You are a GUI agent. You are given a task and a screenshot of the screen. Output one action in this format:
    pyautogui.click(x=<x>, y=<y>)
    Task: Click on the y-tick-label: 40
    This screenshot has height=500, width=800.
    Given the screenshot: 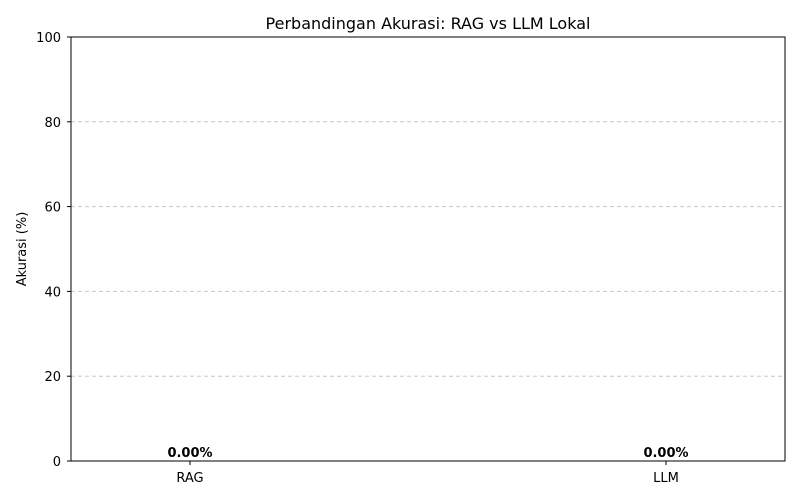 What is the action you would take?
    pyautogui.click(x=52, y=292)
    